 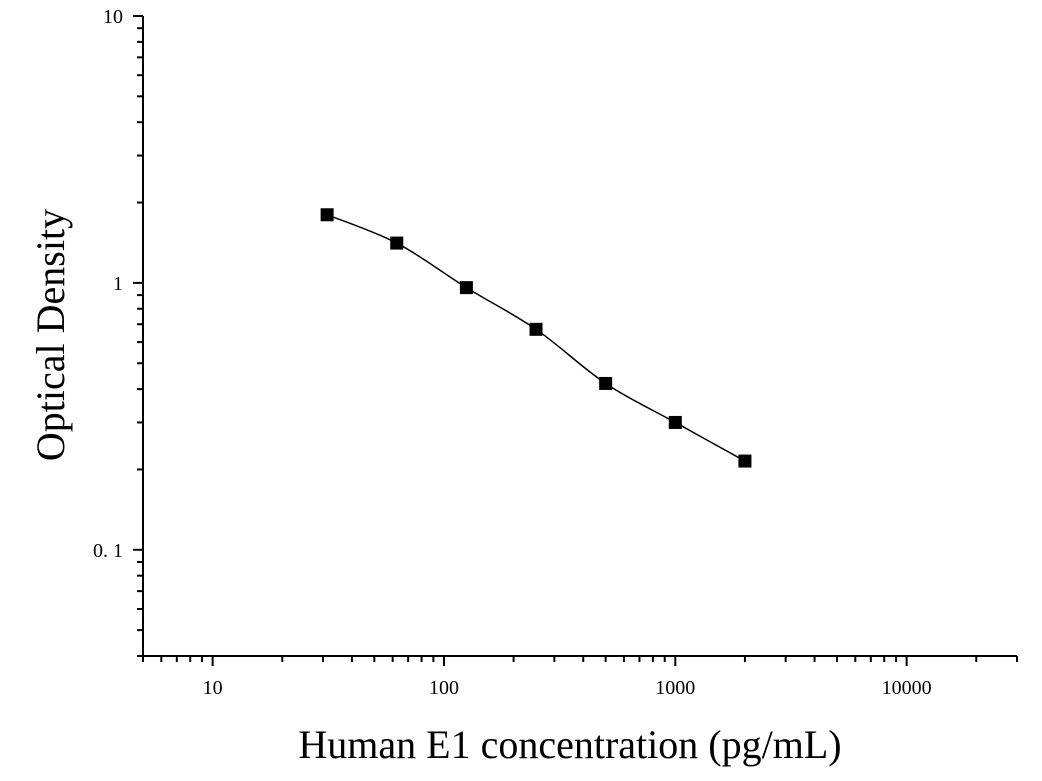 What do you see at coordinates (444, 688) in the screenshot?
I see `x-tick-label: 100` at bounding box center [444, 688].